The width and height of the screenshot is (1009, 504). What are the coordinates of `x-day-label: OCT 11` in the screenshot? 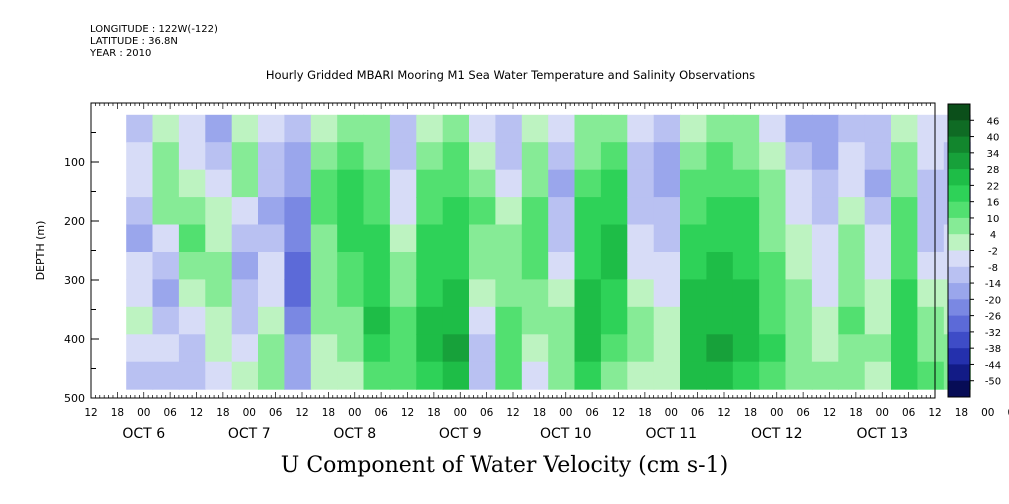 It's located at (671, 434).